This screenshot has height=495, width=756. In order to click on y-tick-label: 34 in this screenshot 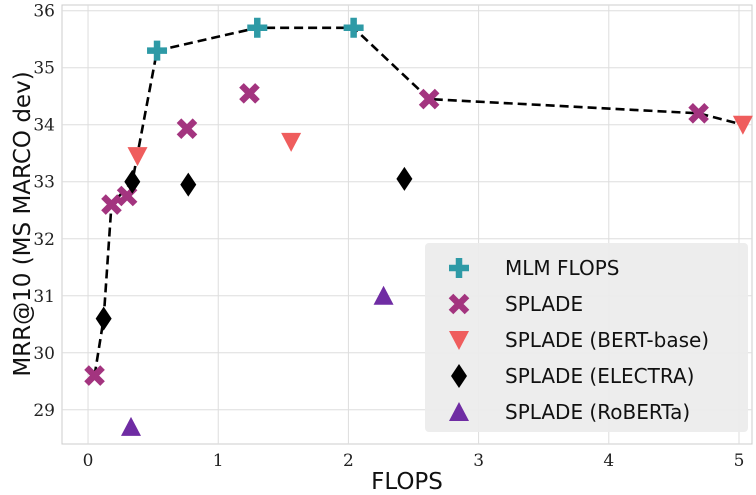, I will do `click(44, 126)`.